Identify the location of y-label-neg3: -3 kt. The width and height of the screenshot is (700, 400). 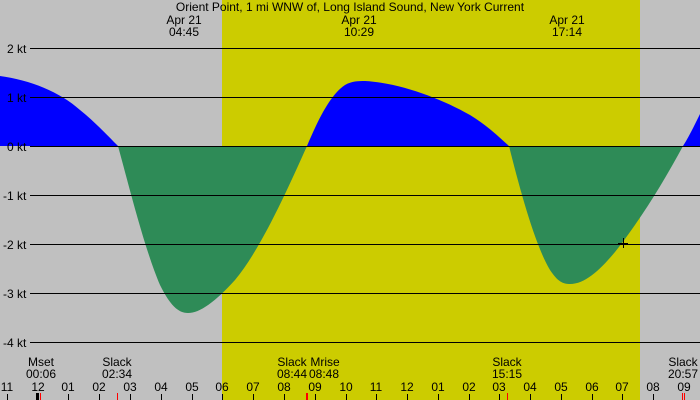
(15, 294).